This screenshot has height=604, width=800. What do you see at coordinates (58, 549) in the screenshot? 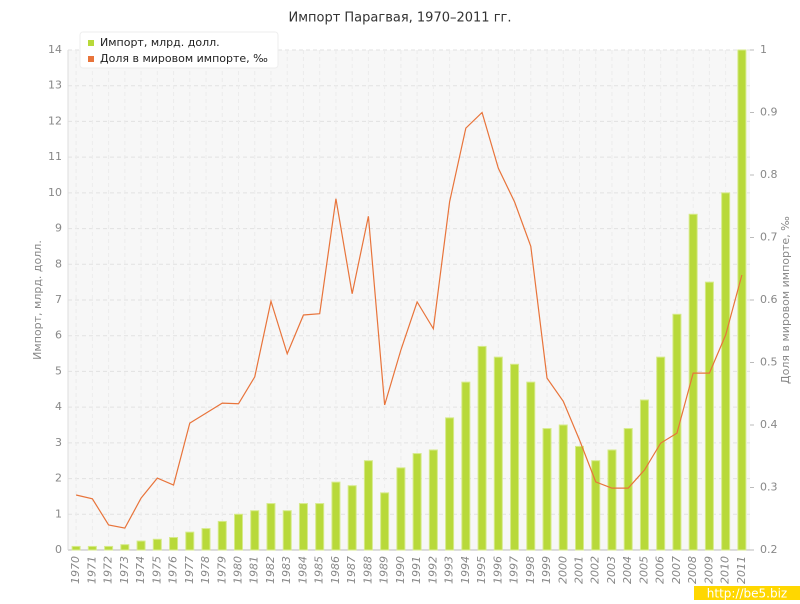
I see `y-tick-label: 0` at bounding box center [58, 549].